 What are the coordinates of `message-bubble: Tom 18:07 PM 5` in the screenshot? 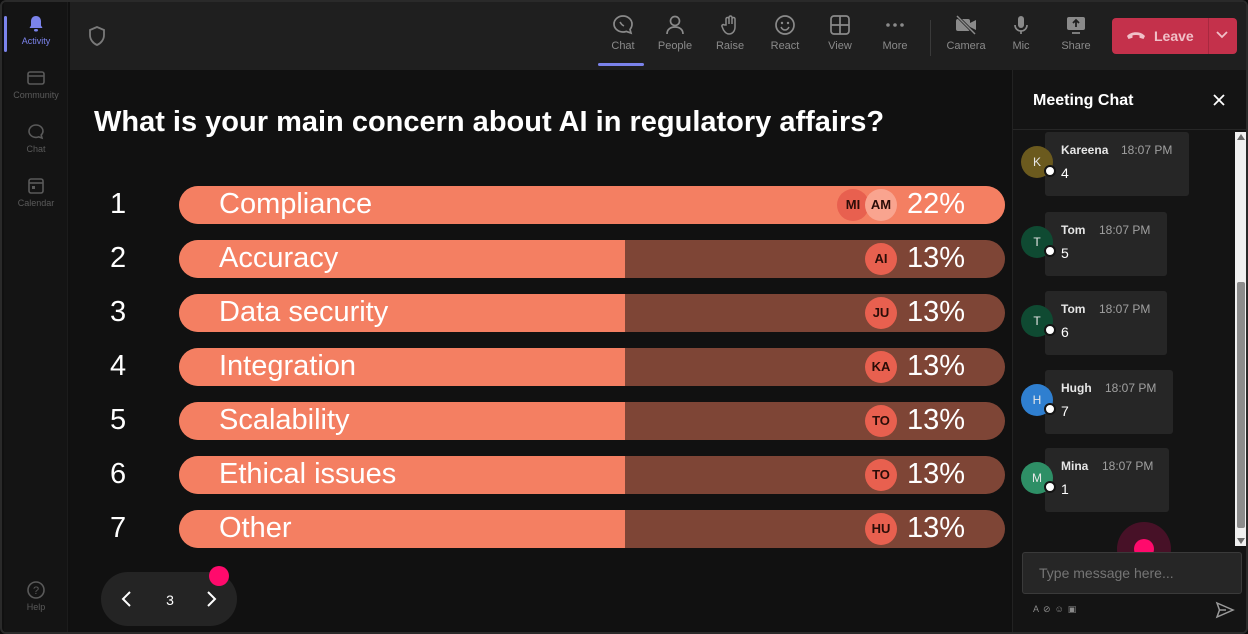 It's located at (1106, 244).